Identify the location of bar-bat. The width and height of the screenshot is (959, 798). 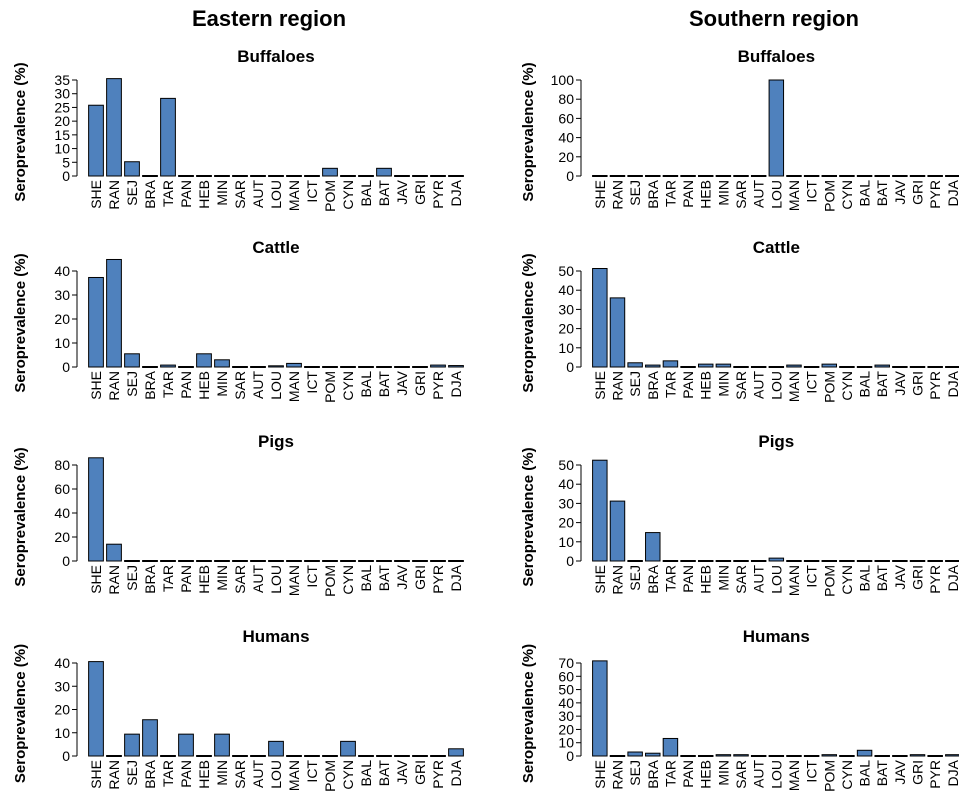
(882, 561).